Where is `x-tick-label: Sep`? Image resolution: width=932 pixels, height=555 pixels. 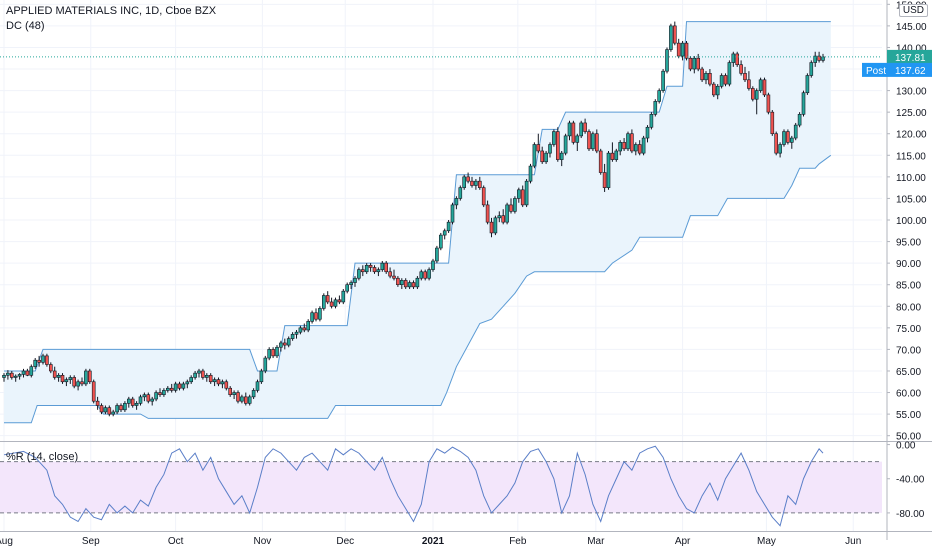
x-tick-label: Sep is located at coordinates (91, 541).